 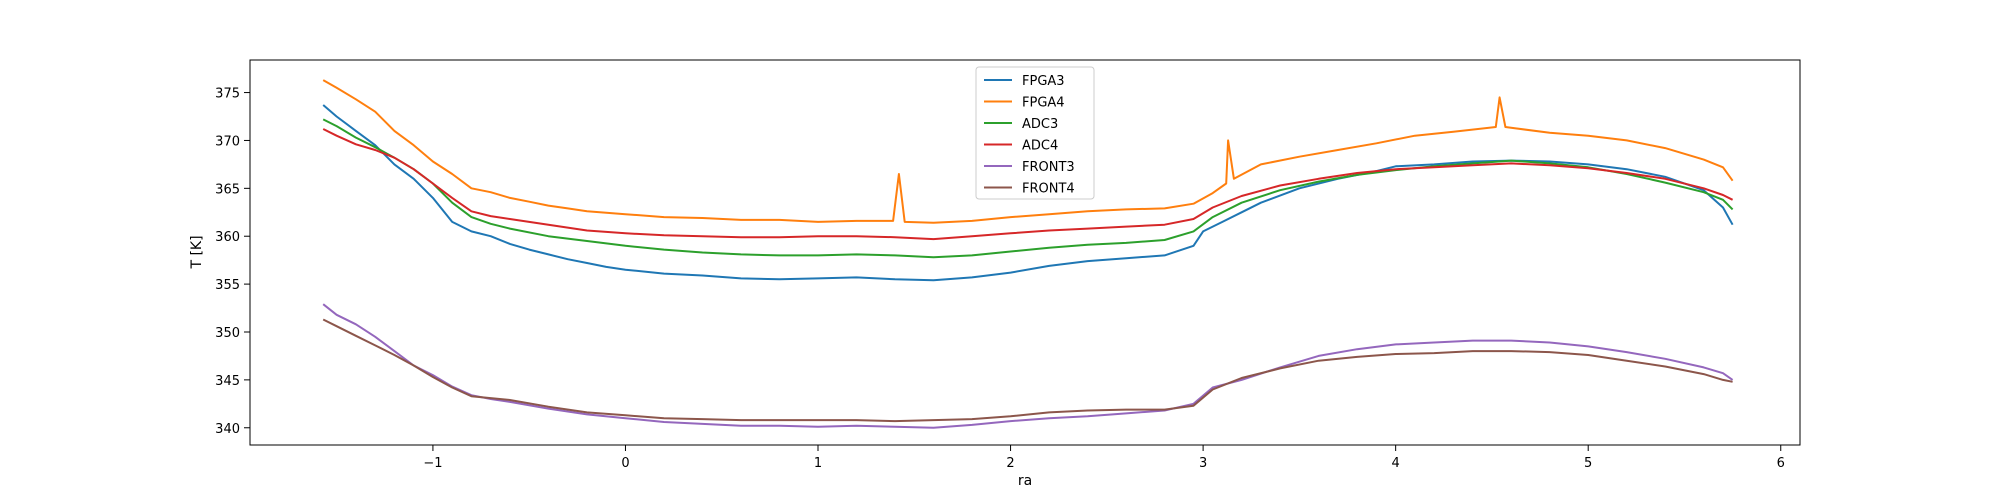 I want to click on y-tick-label: 370, so click(x=227, y=141).